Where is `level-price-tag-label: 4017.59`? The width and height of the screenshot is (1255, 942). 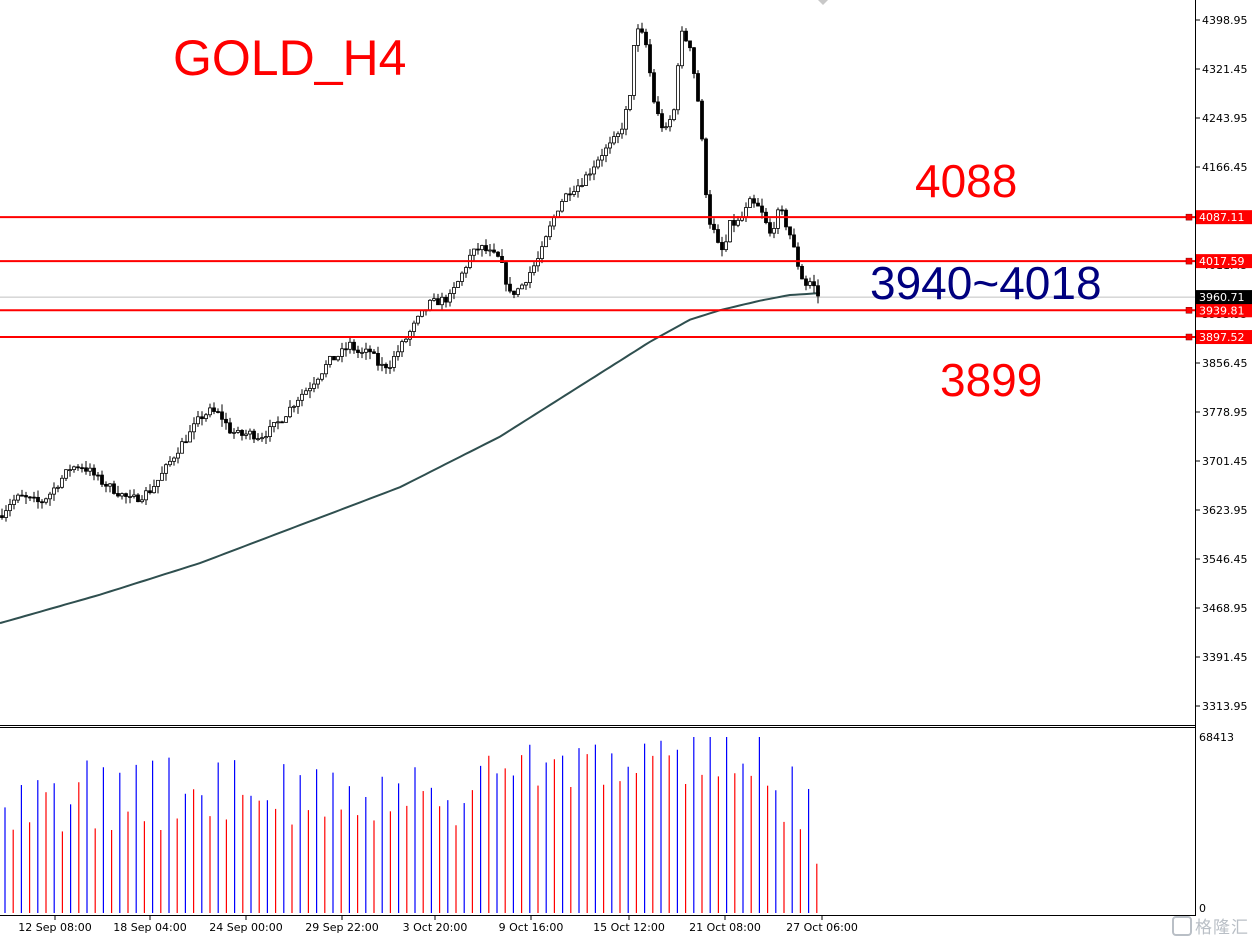 level-price-tag-label: 4017.59 is located at coordinates (1222, 261).